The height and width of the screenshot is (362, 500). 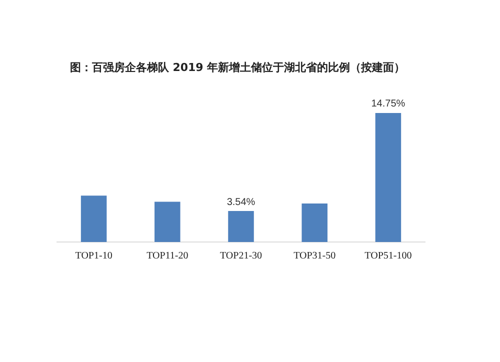 I want to click on x-tick-label: TOP51-100, so click(x=388, y=256).